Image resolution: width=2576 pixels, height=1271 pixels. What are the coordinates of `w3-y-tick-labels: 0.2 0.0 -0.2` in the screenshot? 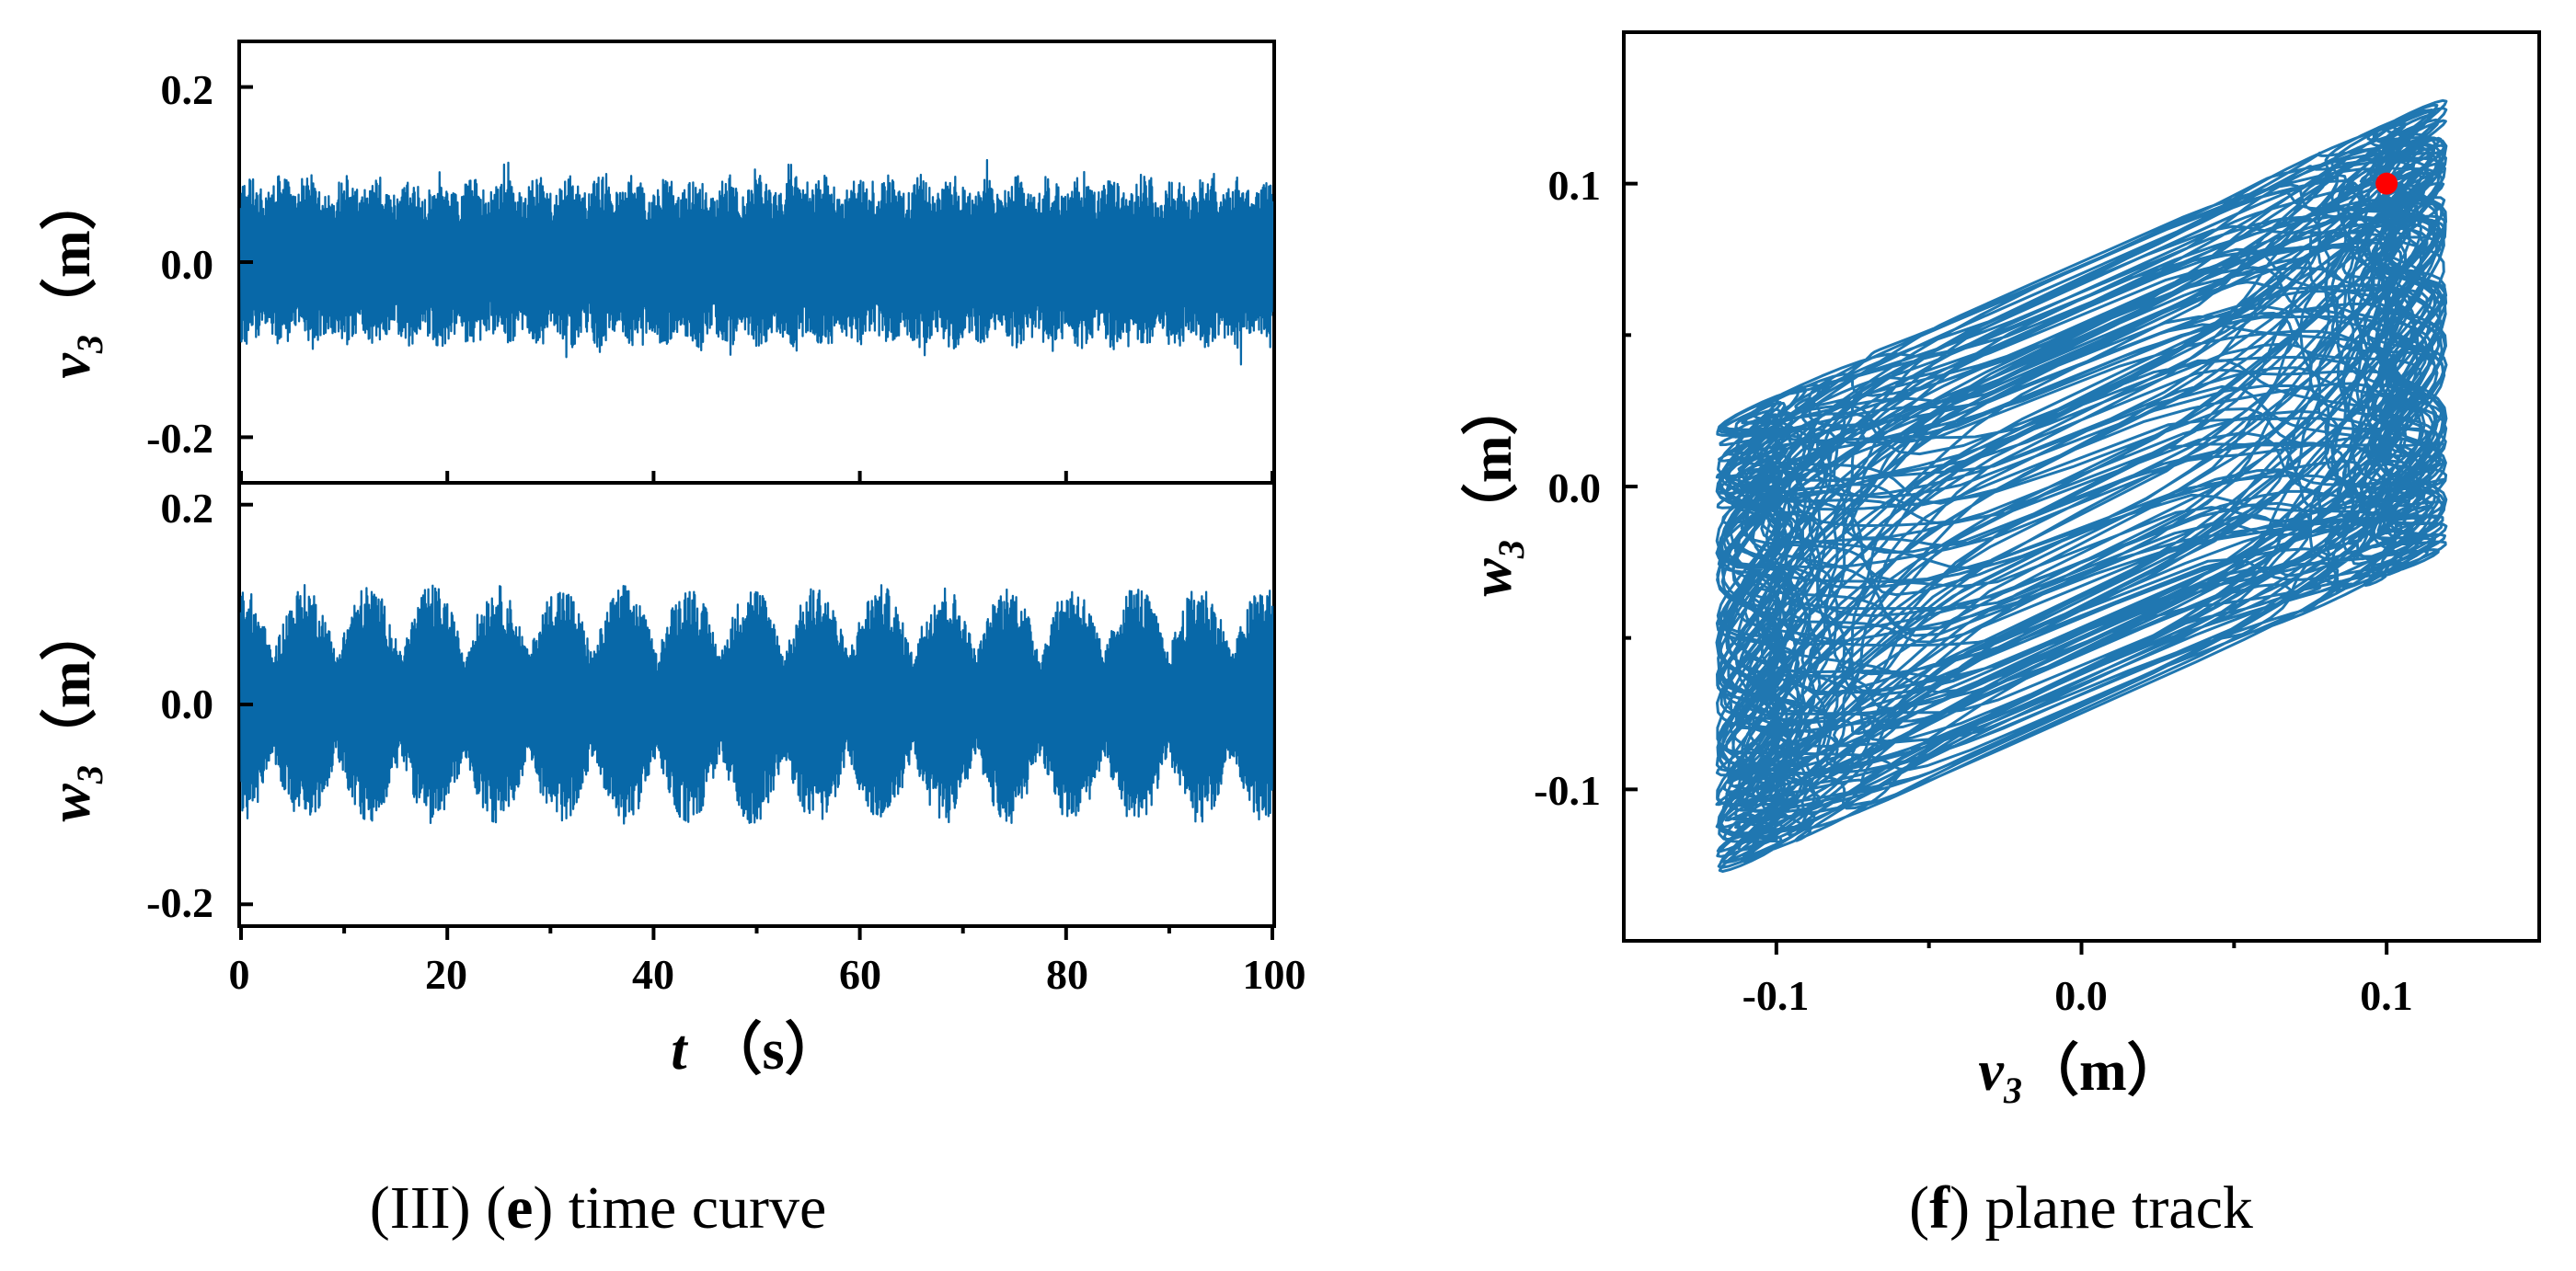 It's located at (179, 705).